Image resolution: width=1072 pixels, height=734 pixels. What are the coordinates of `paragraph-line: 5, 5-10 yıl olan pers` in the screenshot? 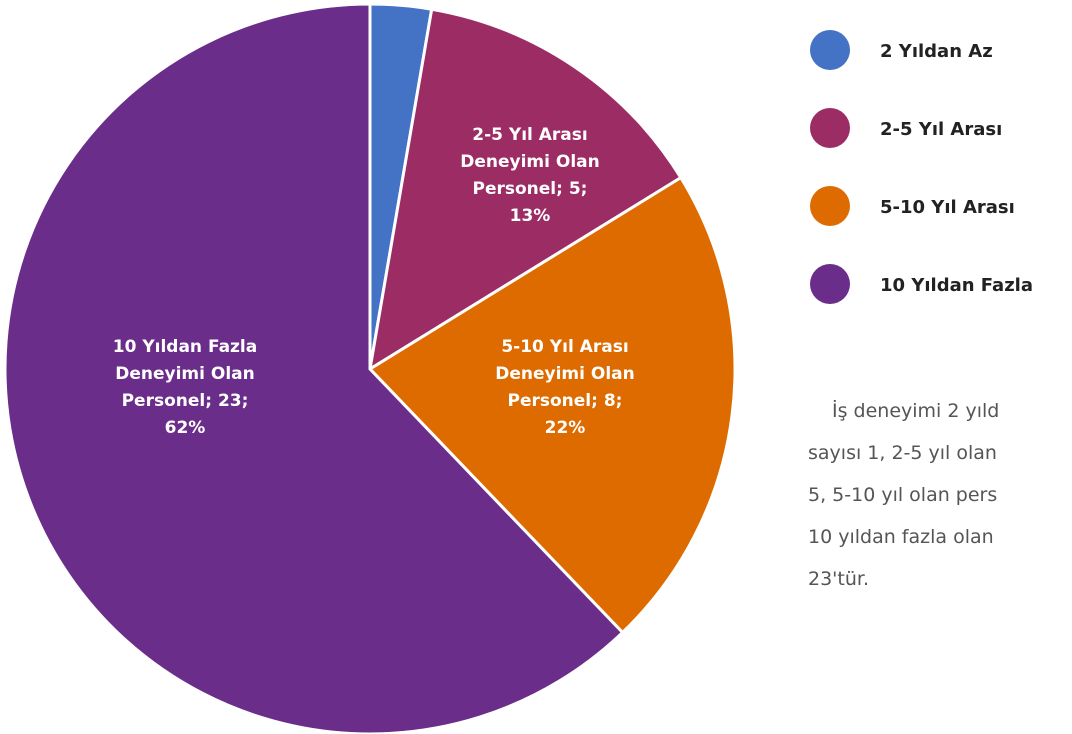 It's located at (902, 495).